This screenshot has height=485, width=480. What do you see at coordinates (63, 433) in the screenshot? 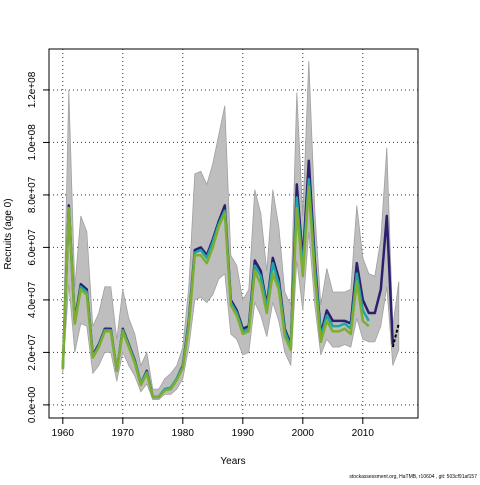
I see `x-tick-label: 1960` at bounding box center [63, 433].